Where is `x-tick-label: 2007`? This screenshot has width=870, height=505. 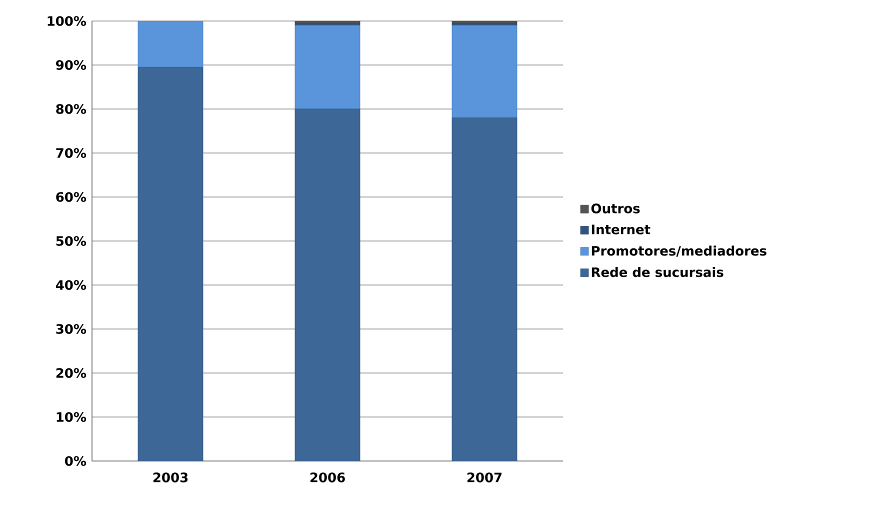
x-tick-label: 2007 is located at coordinates (484, 477).